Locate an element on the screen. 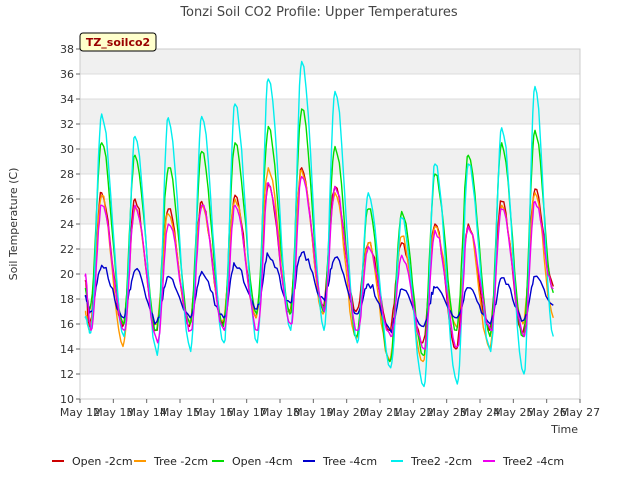 The height and width of the screenshot is (480, 640). legend-label: Tree -4cm is located at coordinates (349, 461).